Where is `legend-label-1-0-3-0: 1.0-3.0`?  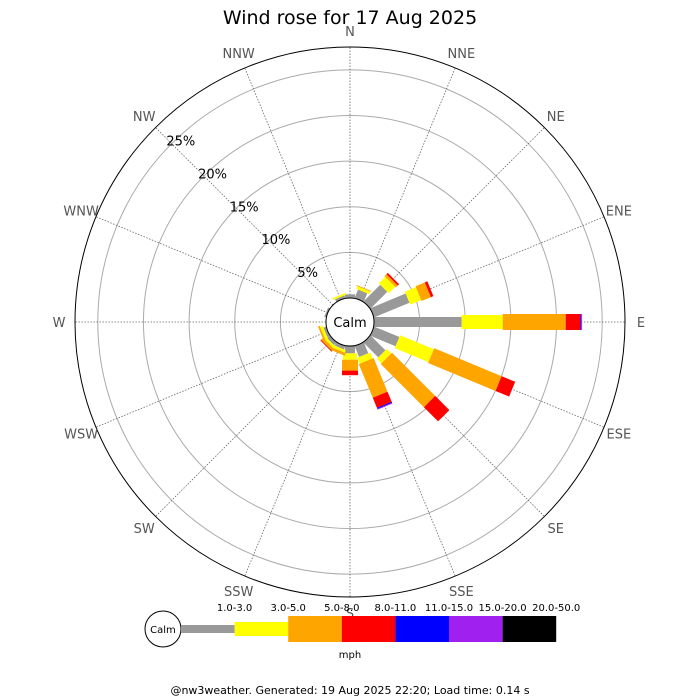
legend-label-1-0-3-0: 1.0-3.0 is located at coordinates (234, 608).